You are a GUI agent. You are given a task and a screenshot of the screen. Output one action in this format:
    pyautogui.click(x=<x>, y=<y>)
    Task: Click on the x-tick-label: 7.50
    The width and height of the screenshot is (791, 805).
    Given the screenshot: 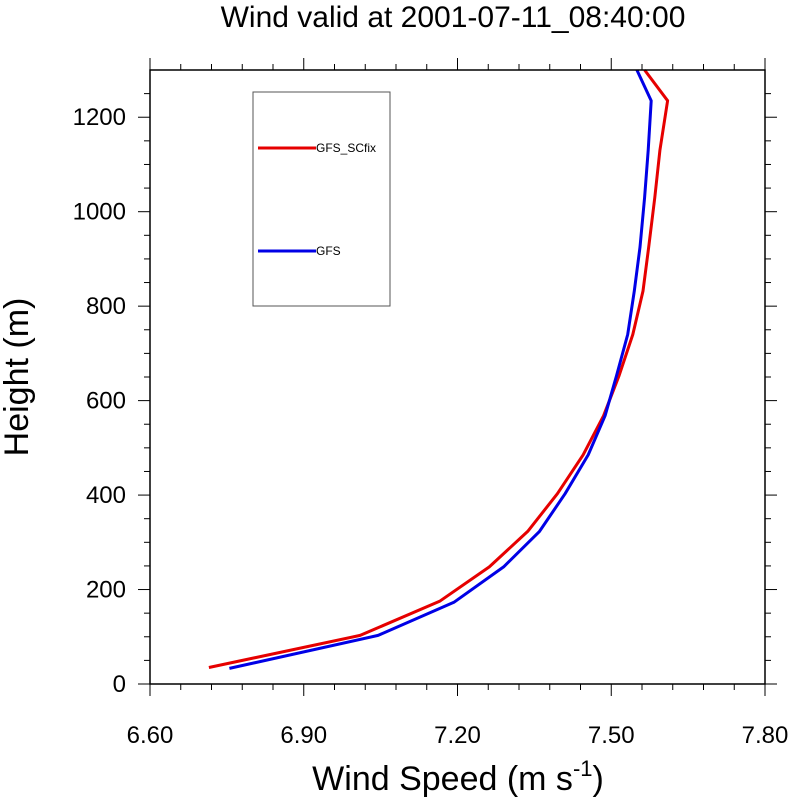 What is the action you would take?
    pyautogui.click(x=611, y=735)
    